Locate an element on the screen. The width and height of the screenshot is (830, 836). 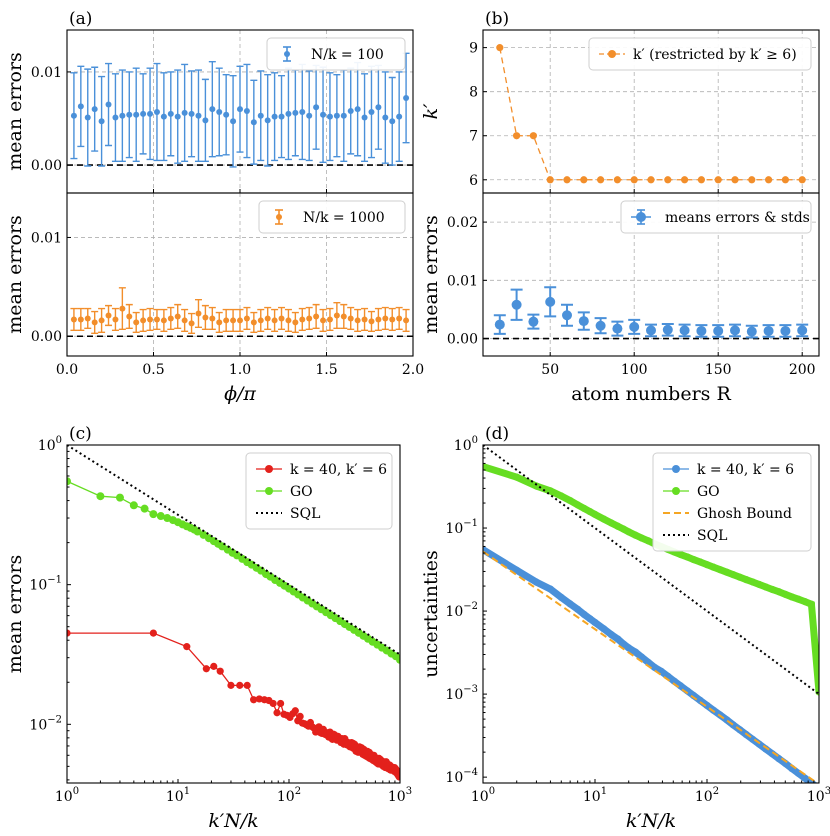
legend-label: N/k = 100 is located at coordinates (347, 55).